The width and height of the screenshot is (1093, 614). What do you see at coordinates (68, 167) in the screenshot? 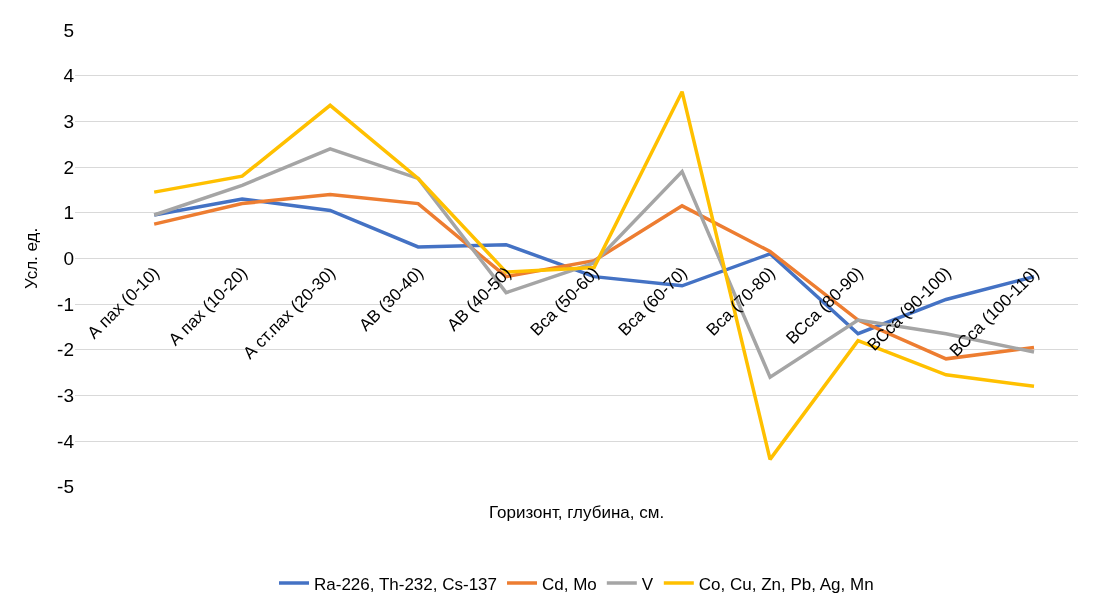
I see `y-tick-label: 2` at bounding box center [68, 167].